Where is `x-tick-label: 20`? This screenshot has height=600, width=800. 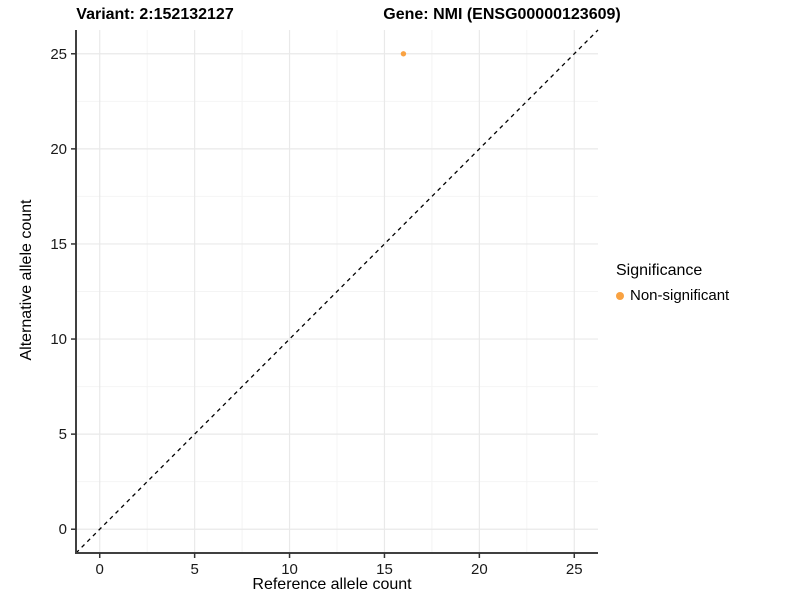 x-tick-label: 20 is located at coordinates (479, 569).